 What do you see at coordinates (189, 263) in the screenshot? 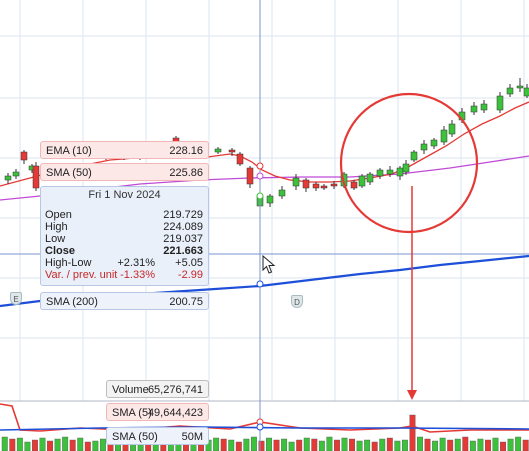
I see `high-low-abs: +5.05` at bounding box center [189, 263].